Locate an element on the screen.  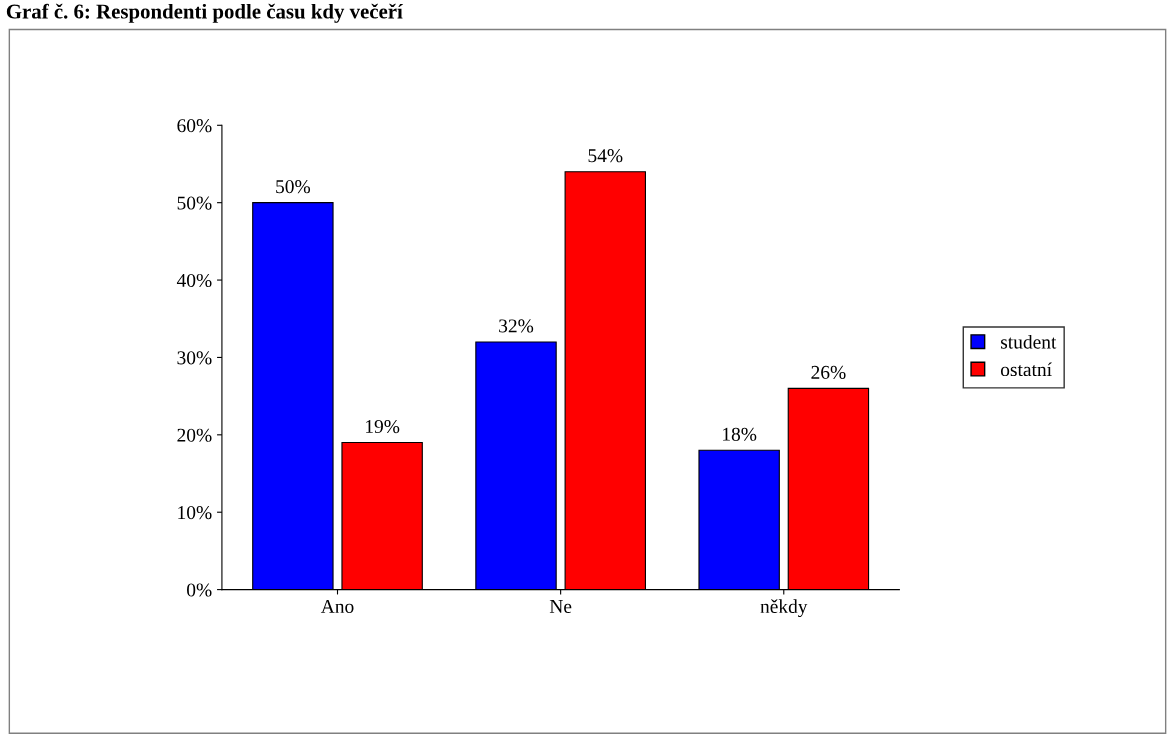
x-tick-label: Ne is located at coordinates (560, 607).